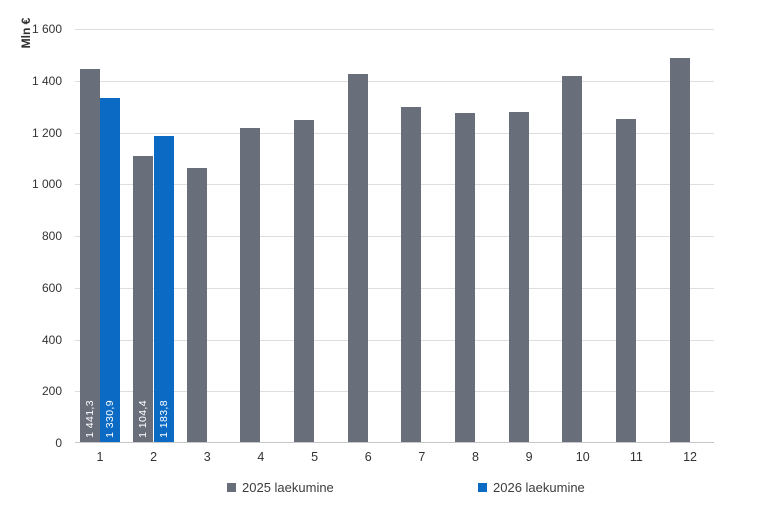 The width and height of the screenshot is (768, 521). I want to click on x-tick-label-3: 3, so click(207, 457).